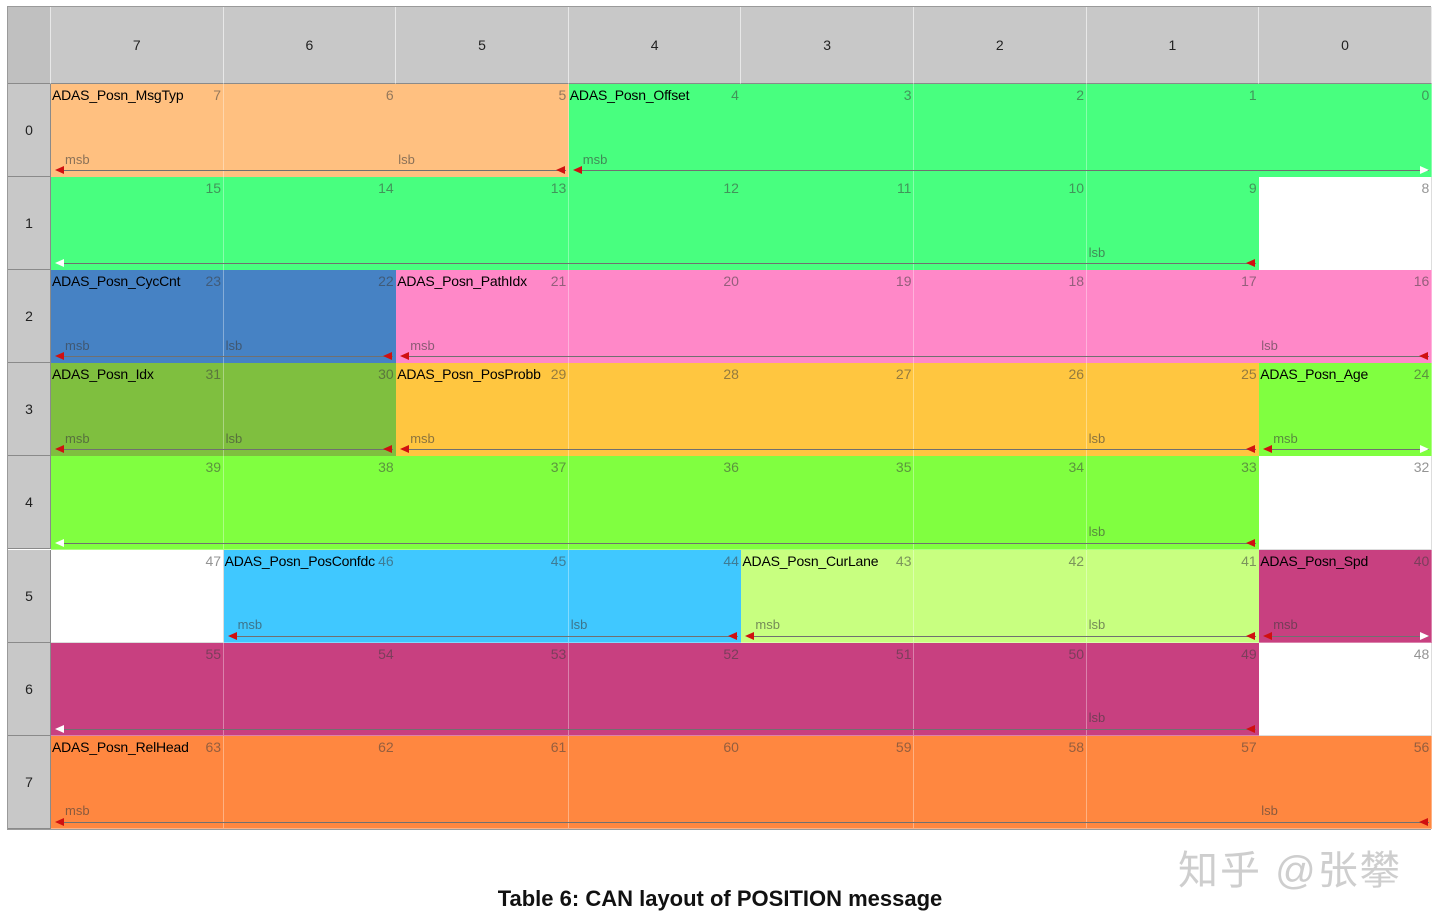 The image size is (1440, 922). I want to click on signal-name: ADAS_Posn_CycCnt, so click(116, 281).